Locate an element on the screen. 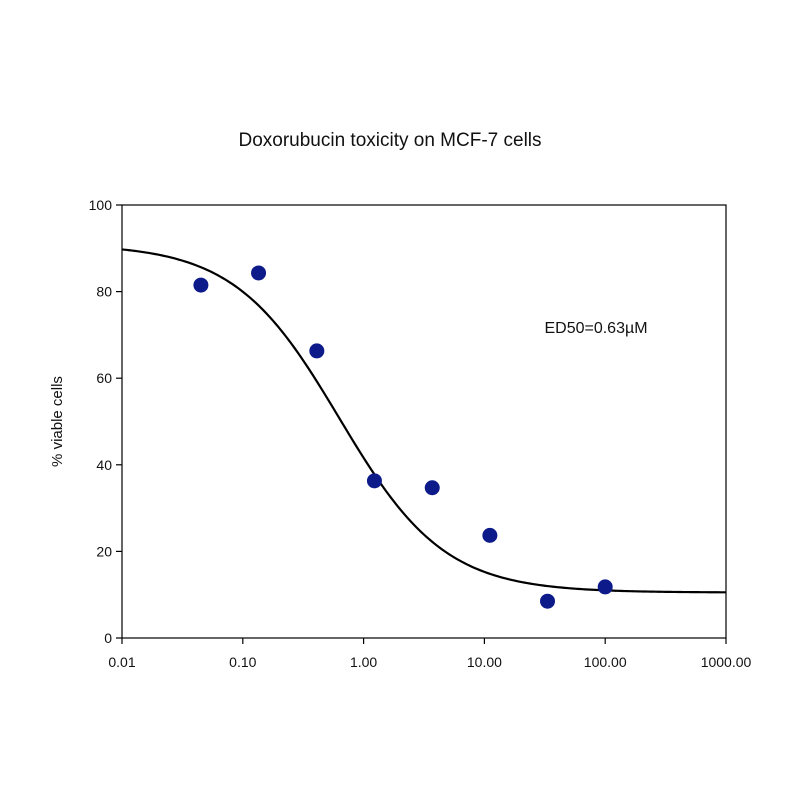  y-tick-label: 20 is located at coordinates (104, 551).